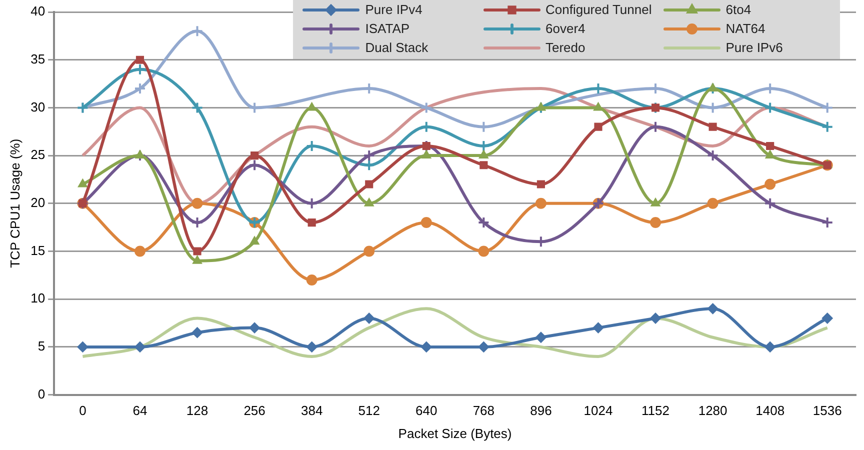  What do you see at coordinates (42, 394) in the screenshot?
I see `y-tick-label: 0` at bounding box center [42, 394].